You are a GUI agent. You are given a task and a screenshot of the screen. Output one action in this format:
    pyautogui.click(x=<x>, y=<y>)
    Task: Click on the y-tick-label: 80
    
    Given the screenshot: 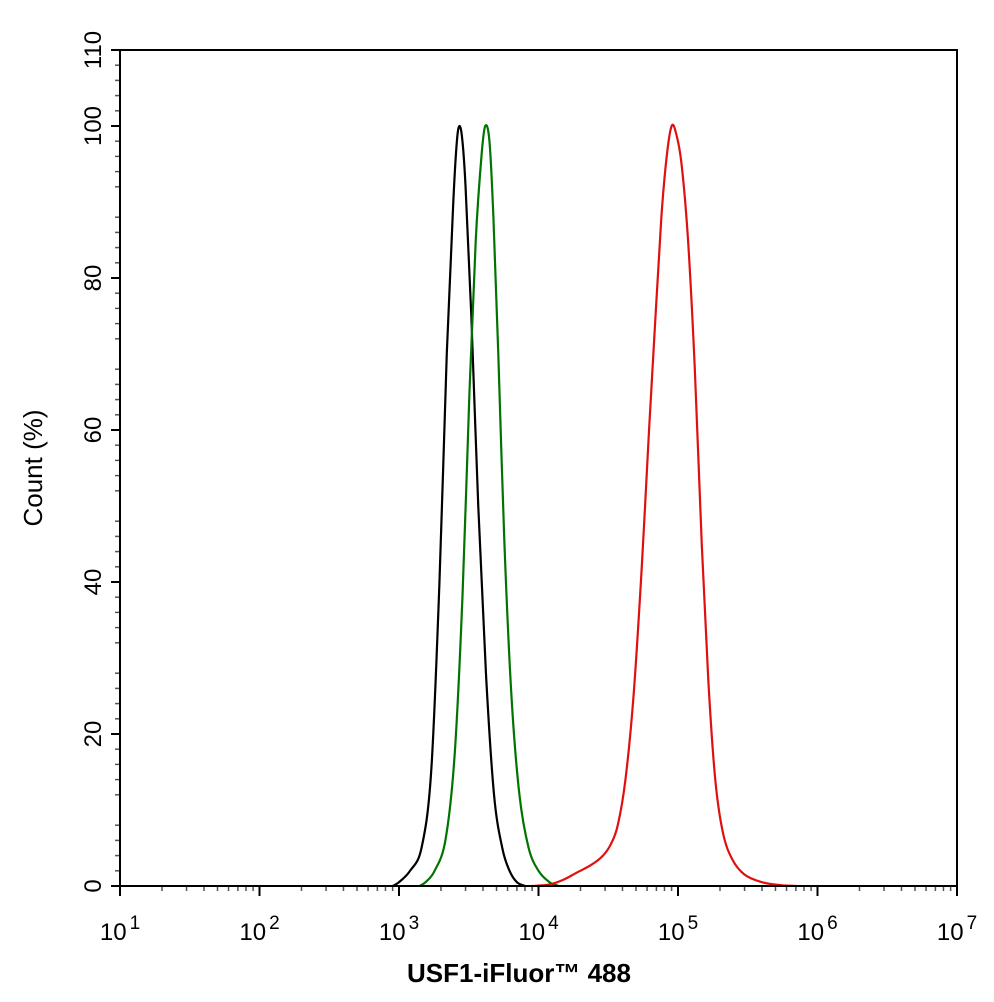 What is the action you would take?
    pyautogui.click(x=93, y=278)
    